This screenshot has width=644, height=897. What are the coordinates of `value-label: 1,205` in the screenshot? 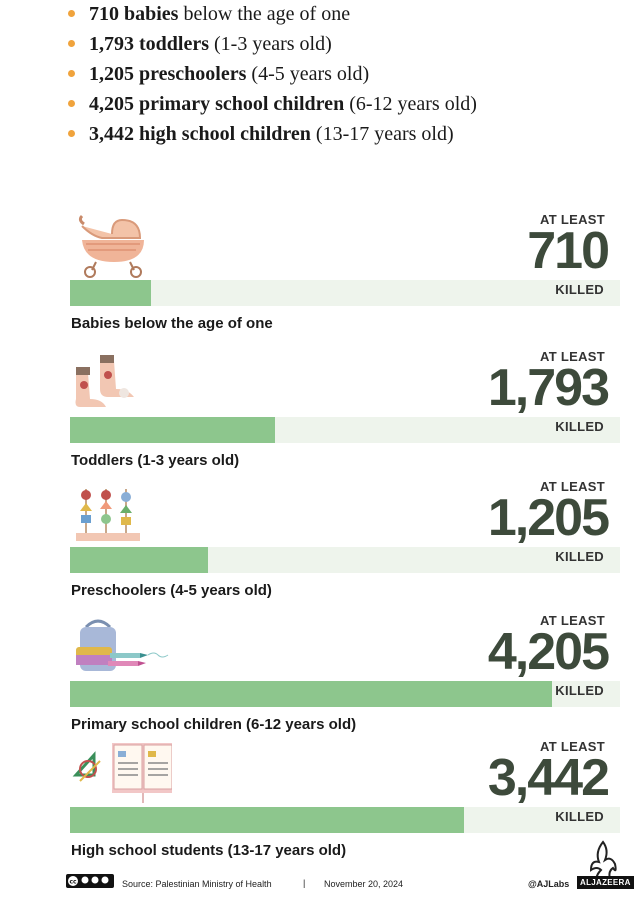 It's located at (548, 518).